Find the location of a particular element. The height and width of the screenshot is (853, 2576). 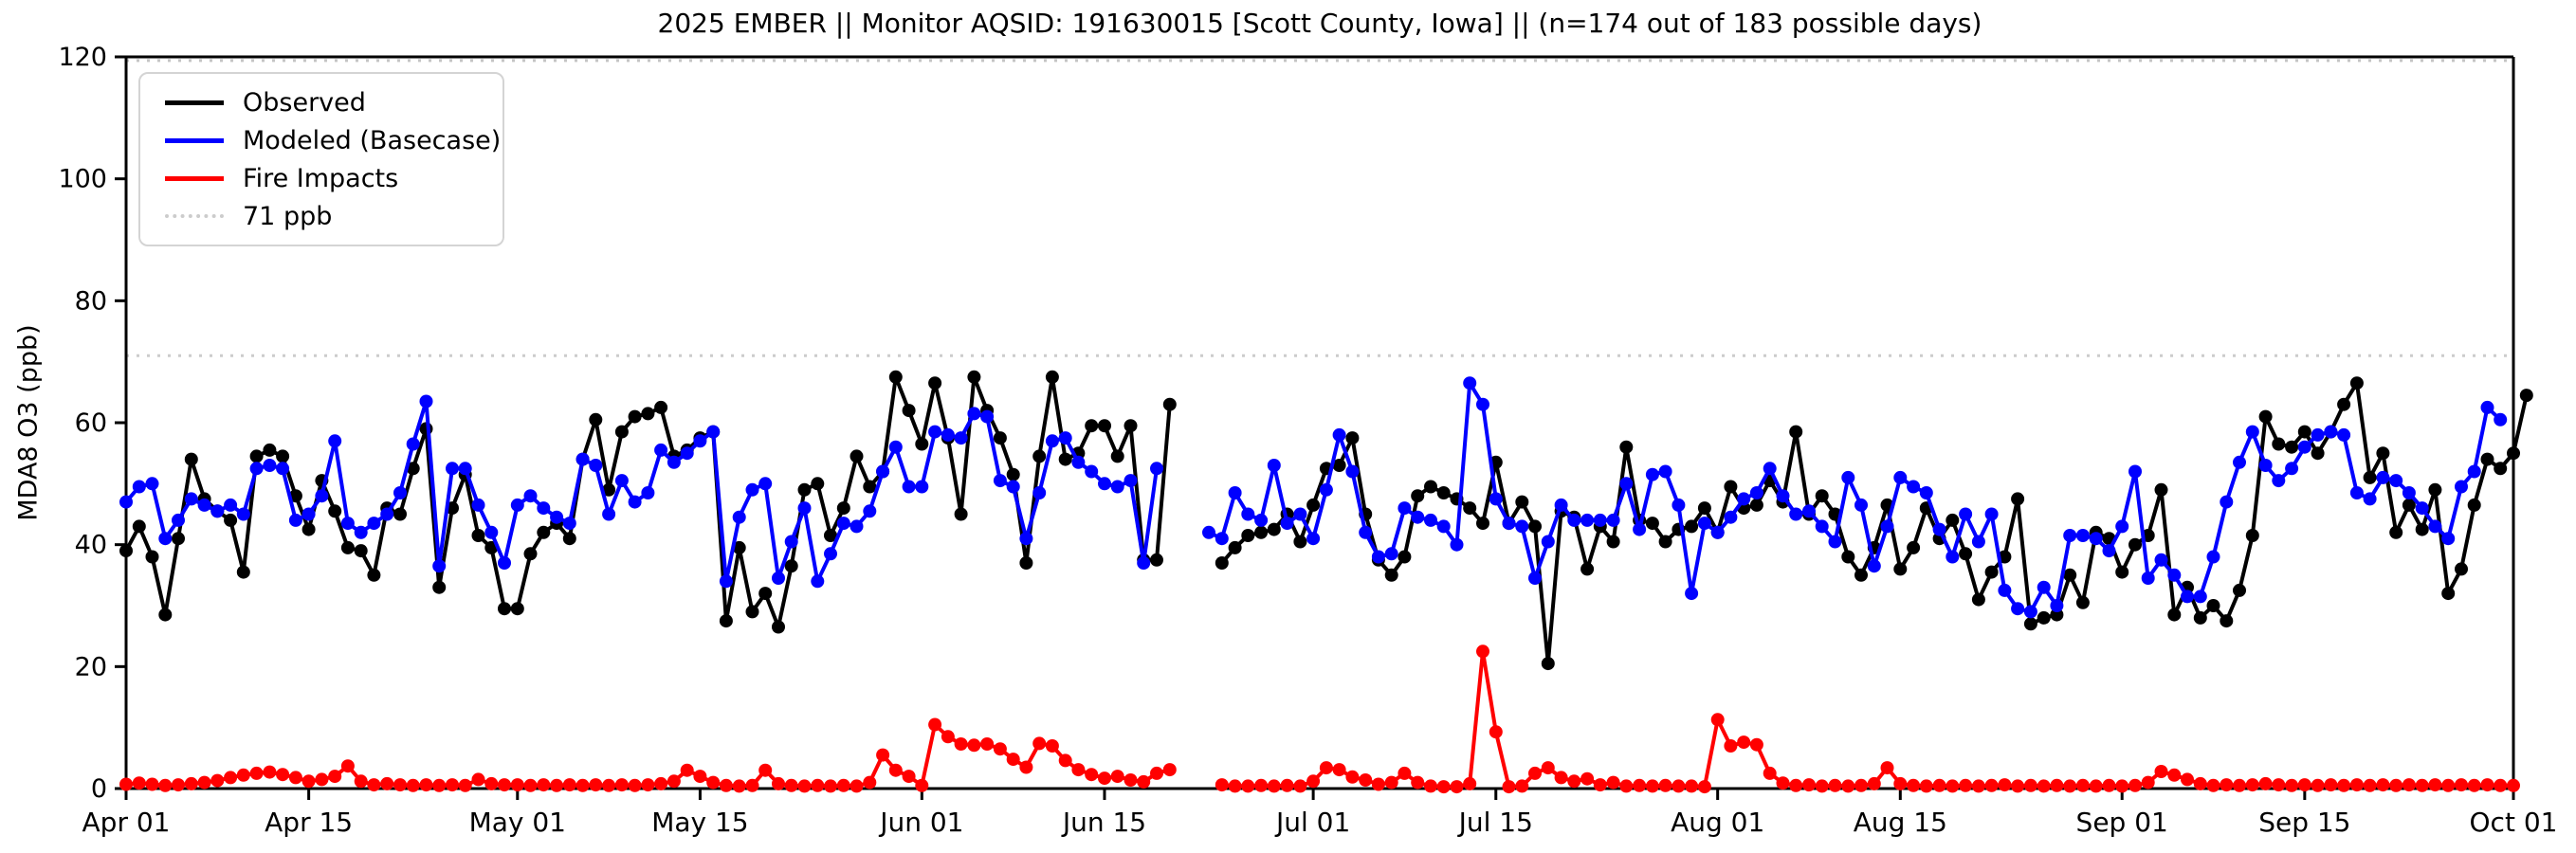

x-tick-label: May 01 is located at coordinates (517, 822).